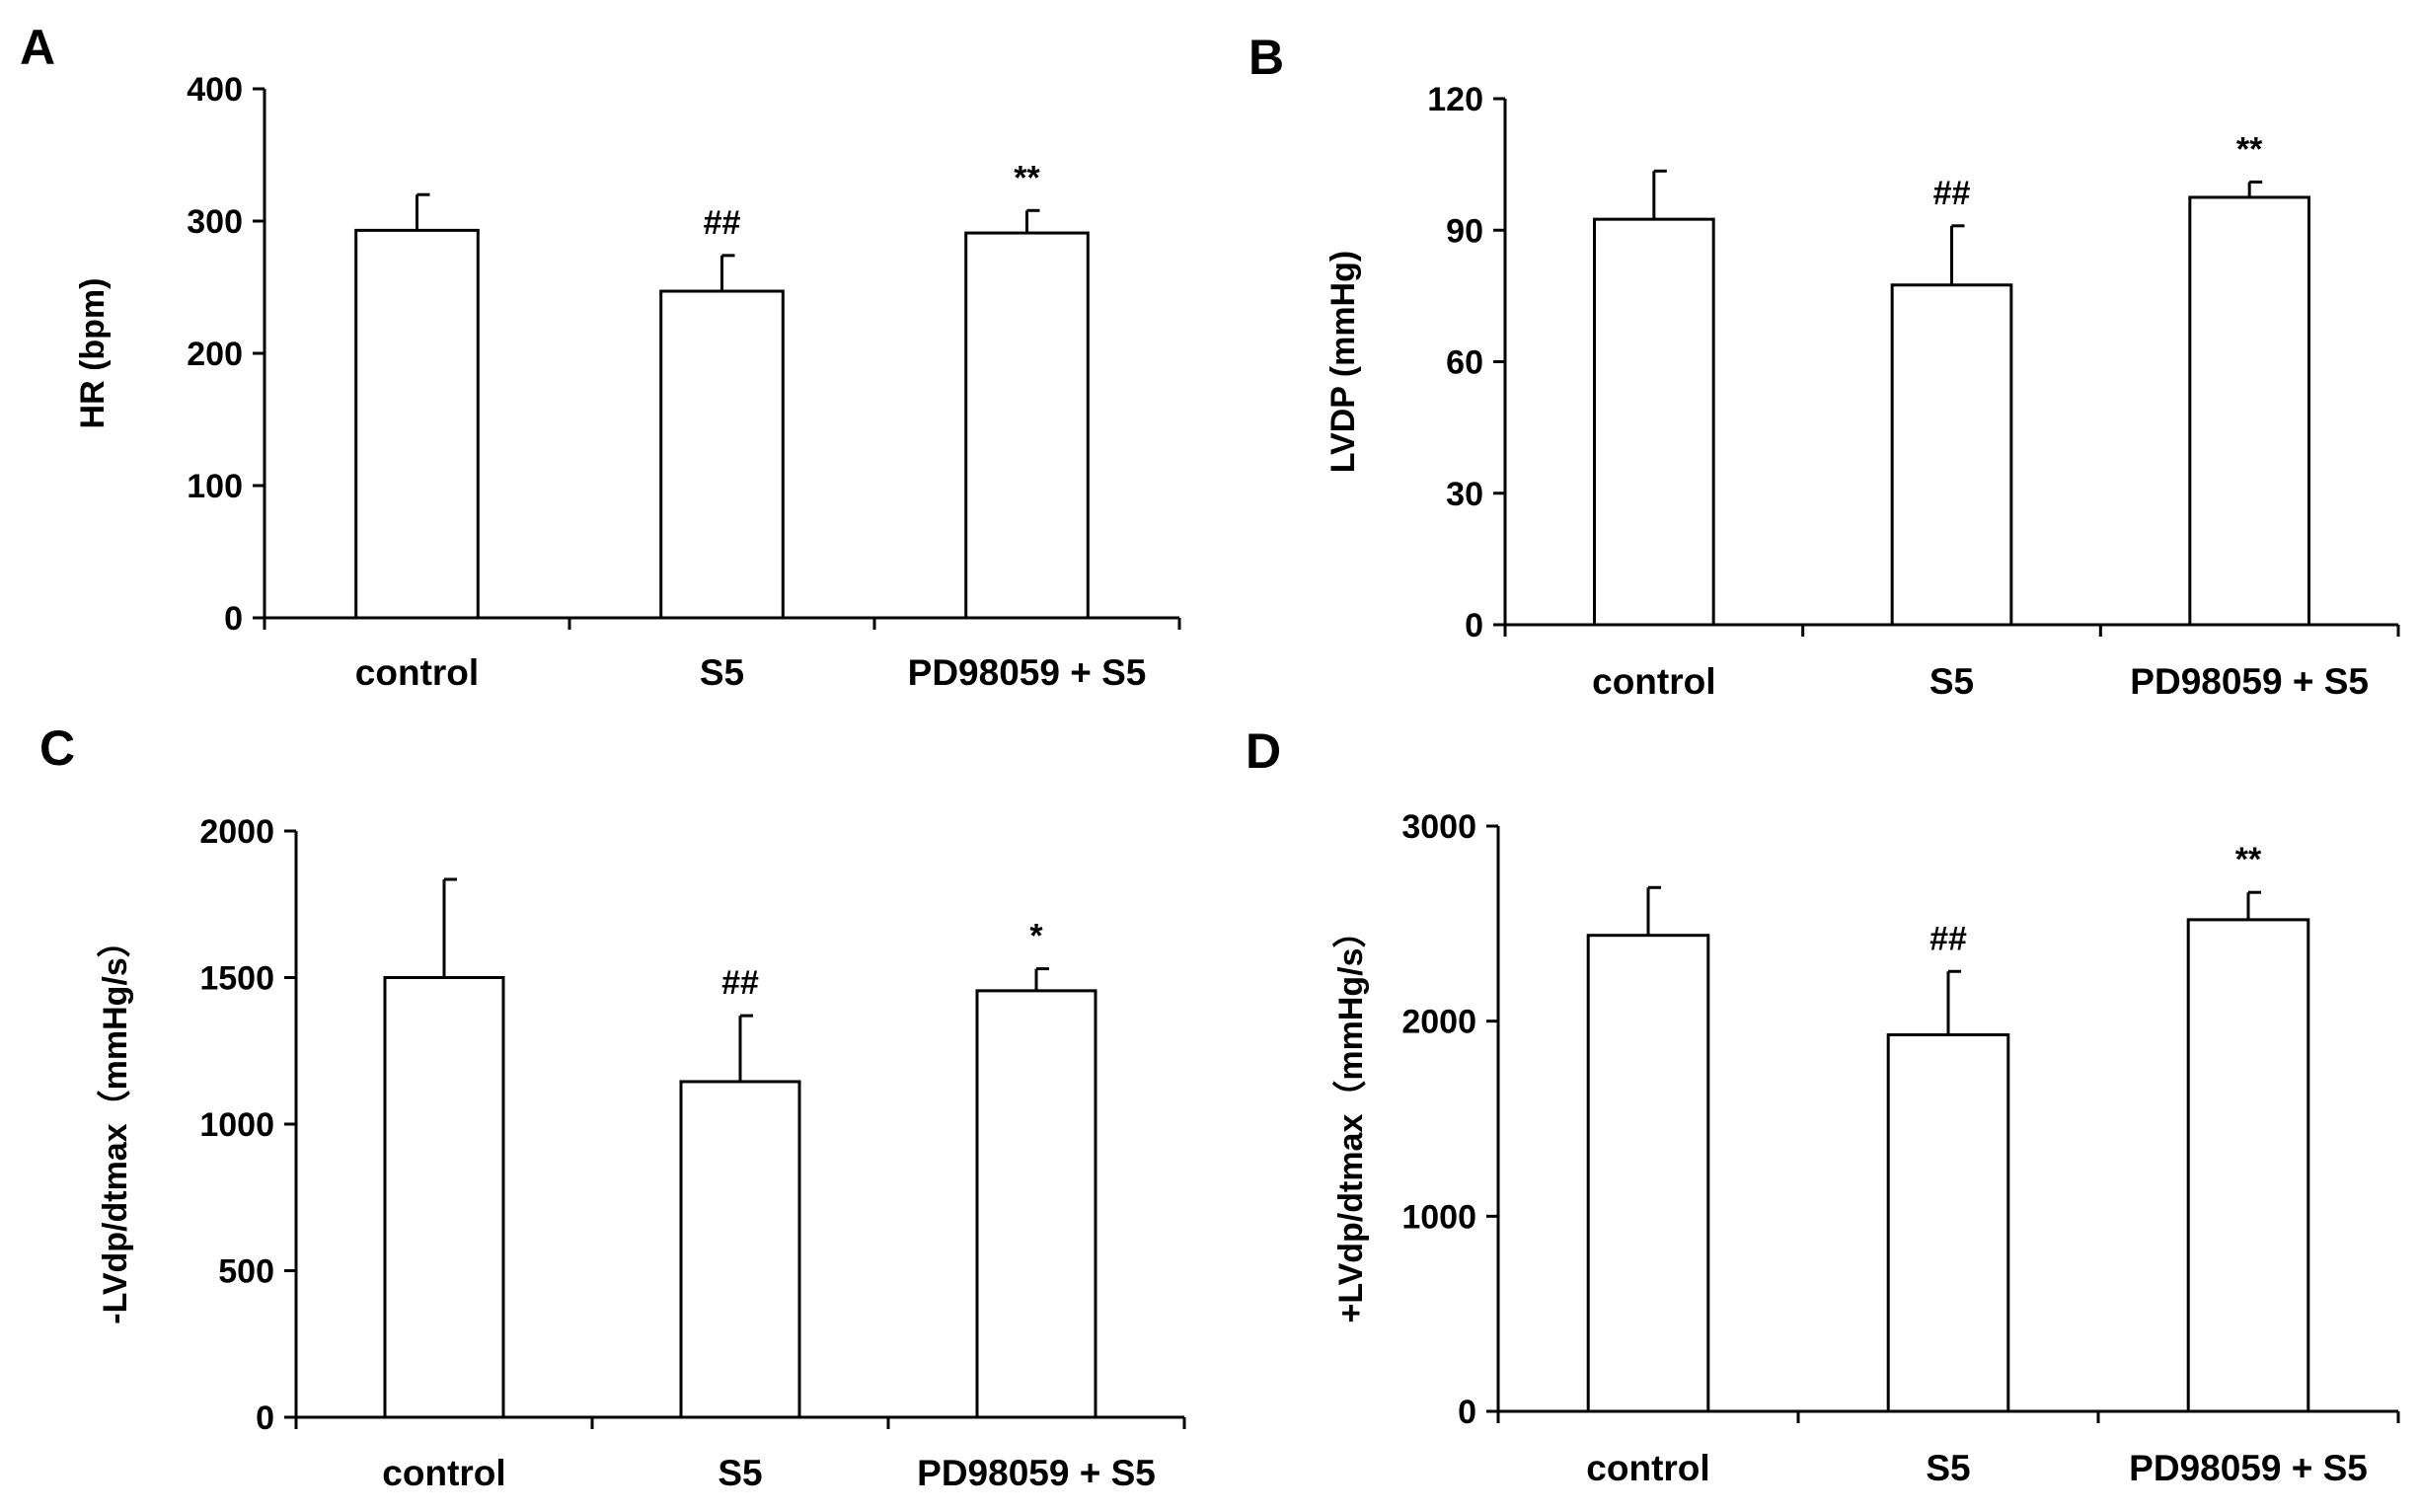  Describe the element at coordinates (57, 748) in the screenshot. I see `panel-letter: C` at that location.